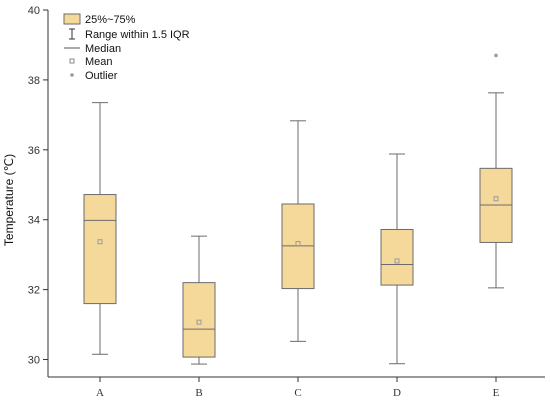 Image resolution: width=550 pixels, height=409 pixels. Describe the element at coordinates (38, 186) in the screenshot. I see `y-ticks: 30 32 34 36 38 40` at that location.